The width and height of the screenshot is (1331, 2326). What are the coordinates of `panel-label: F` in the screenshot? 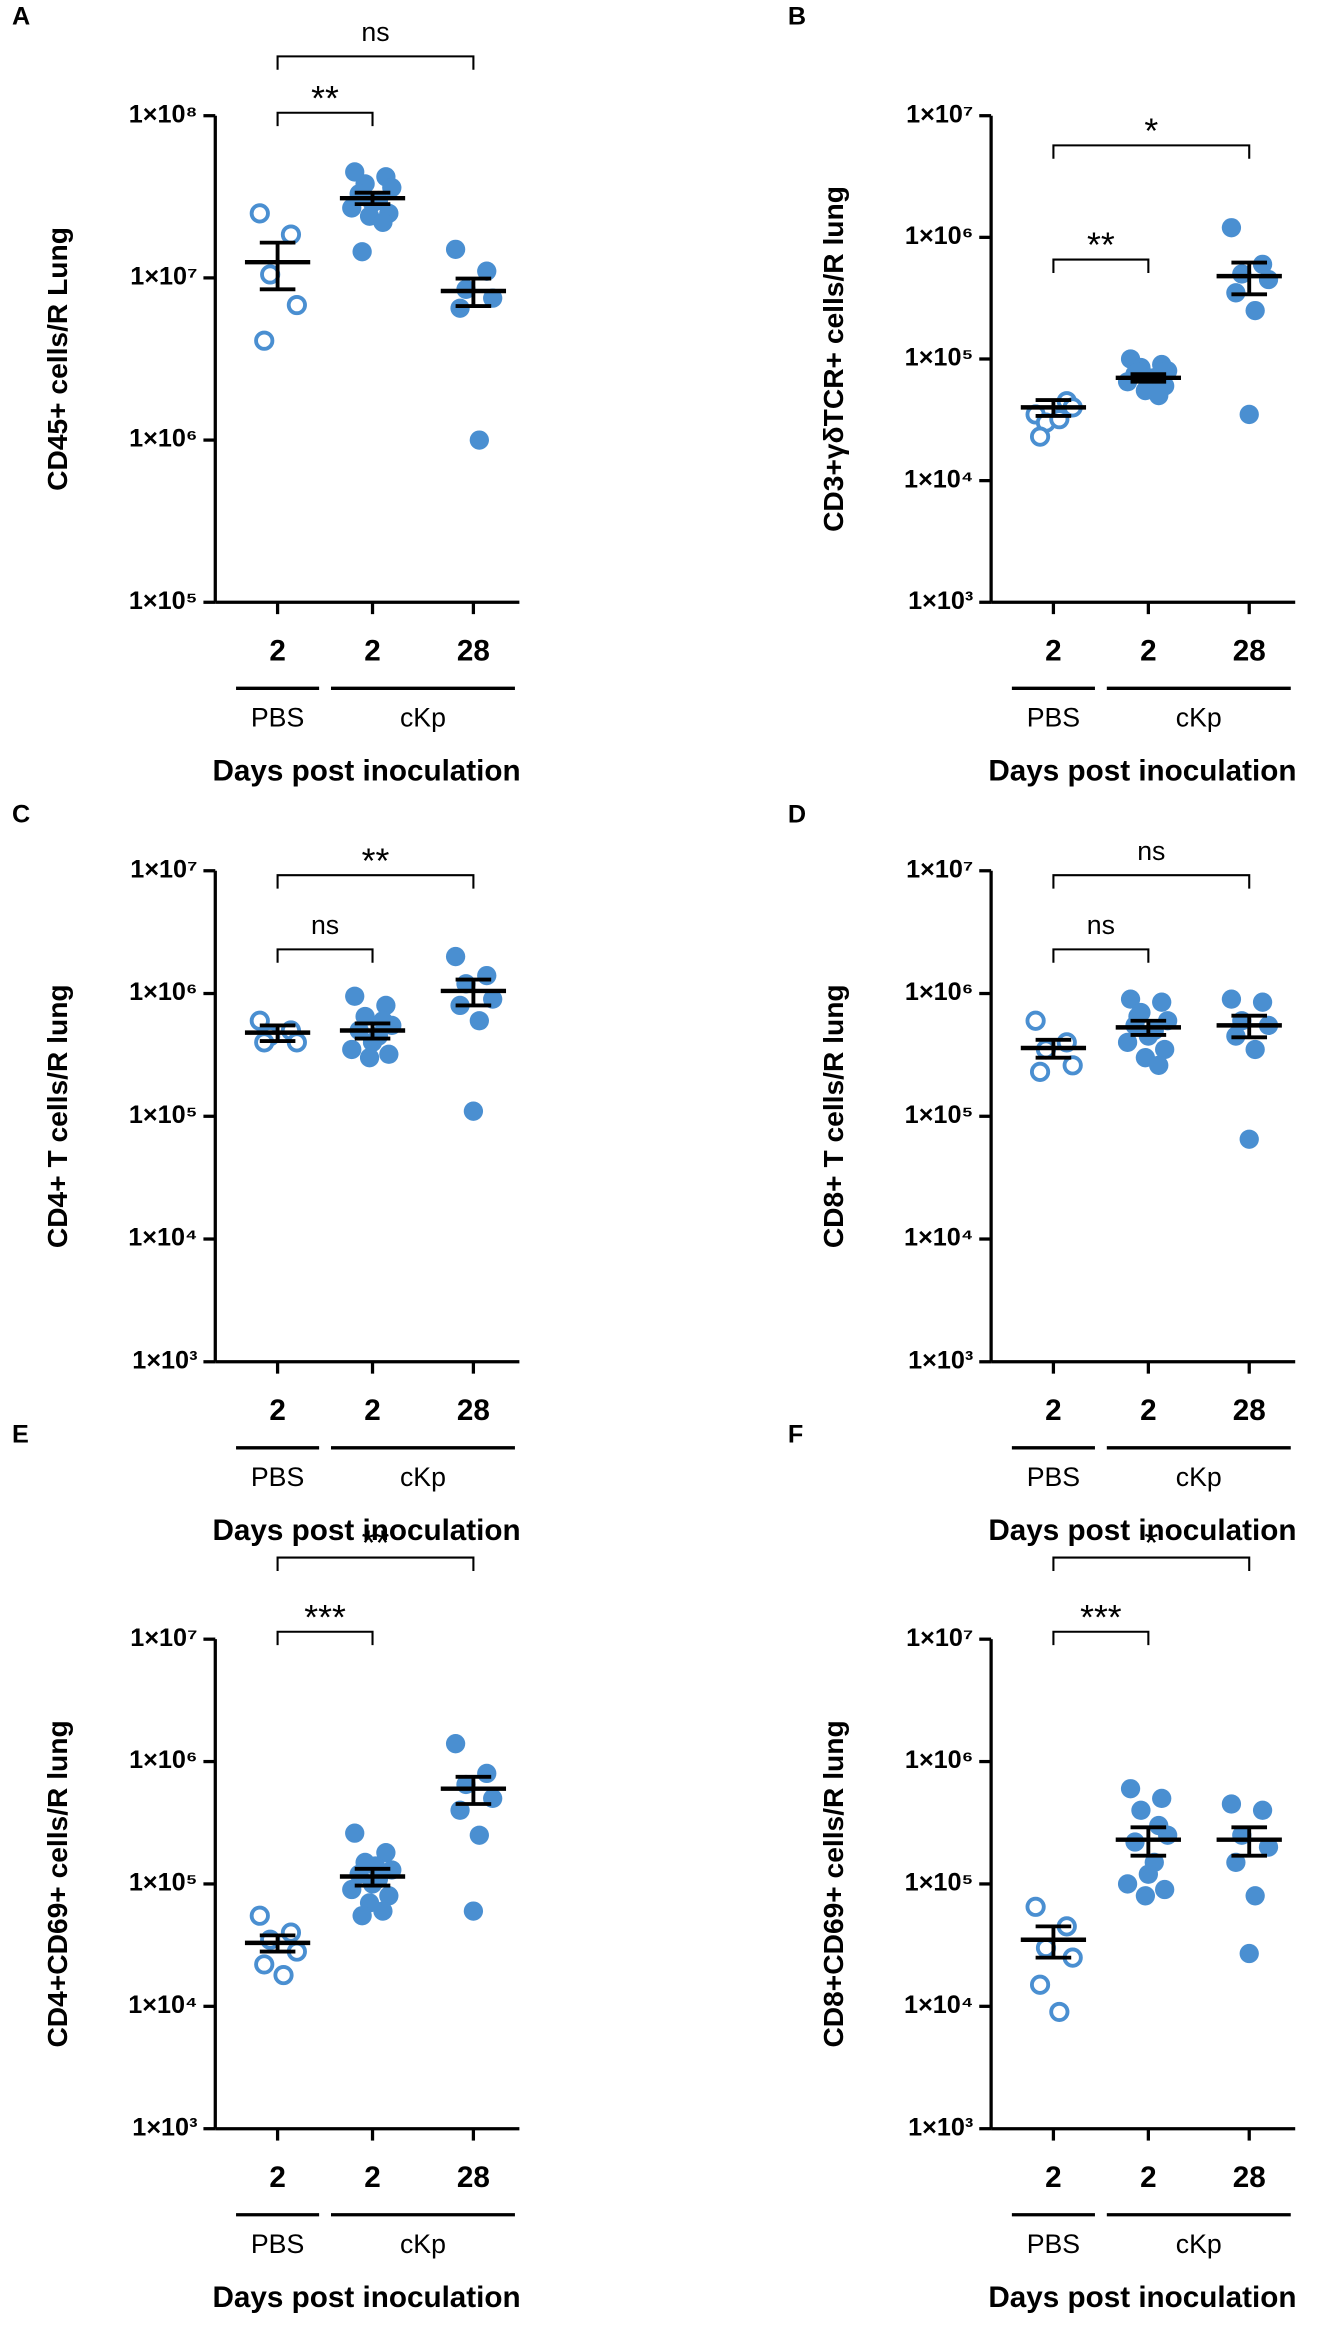 It's located at (795, 1435).